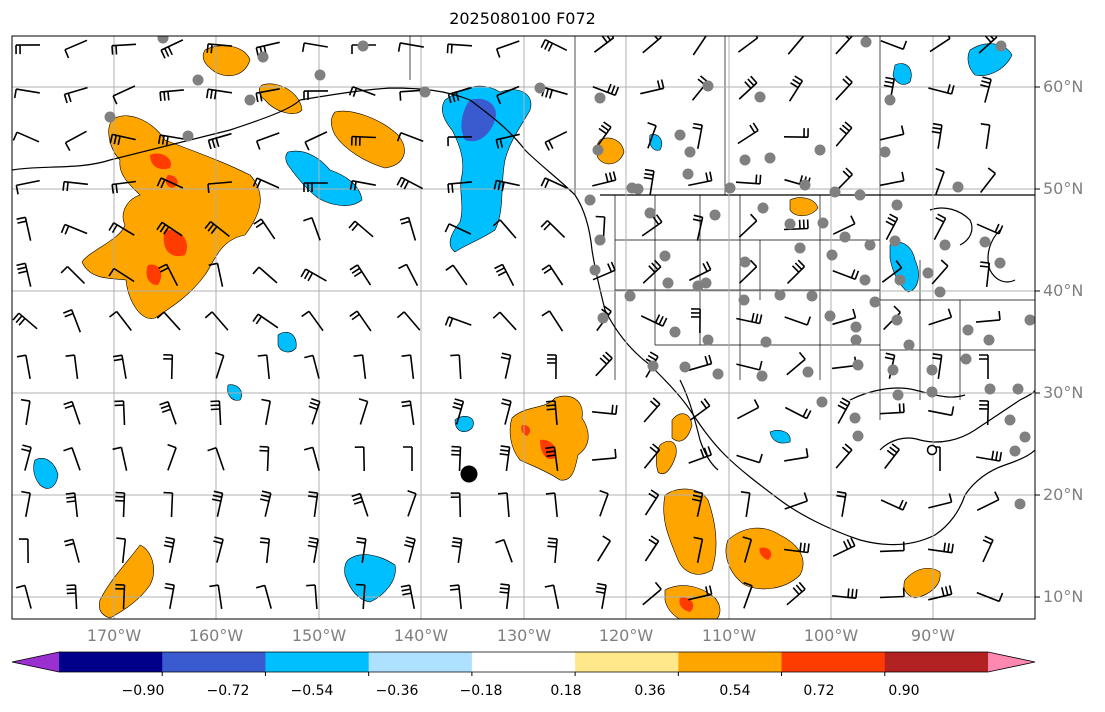 This screenshot has height=712, width=1105. Describe the element at coordinates (523, 662) in the screenshot. I see `colorbar-outline` at that location.